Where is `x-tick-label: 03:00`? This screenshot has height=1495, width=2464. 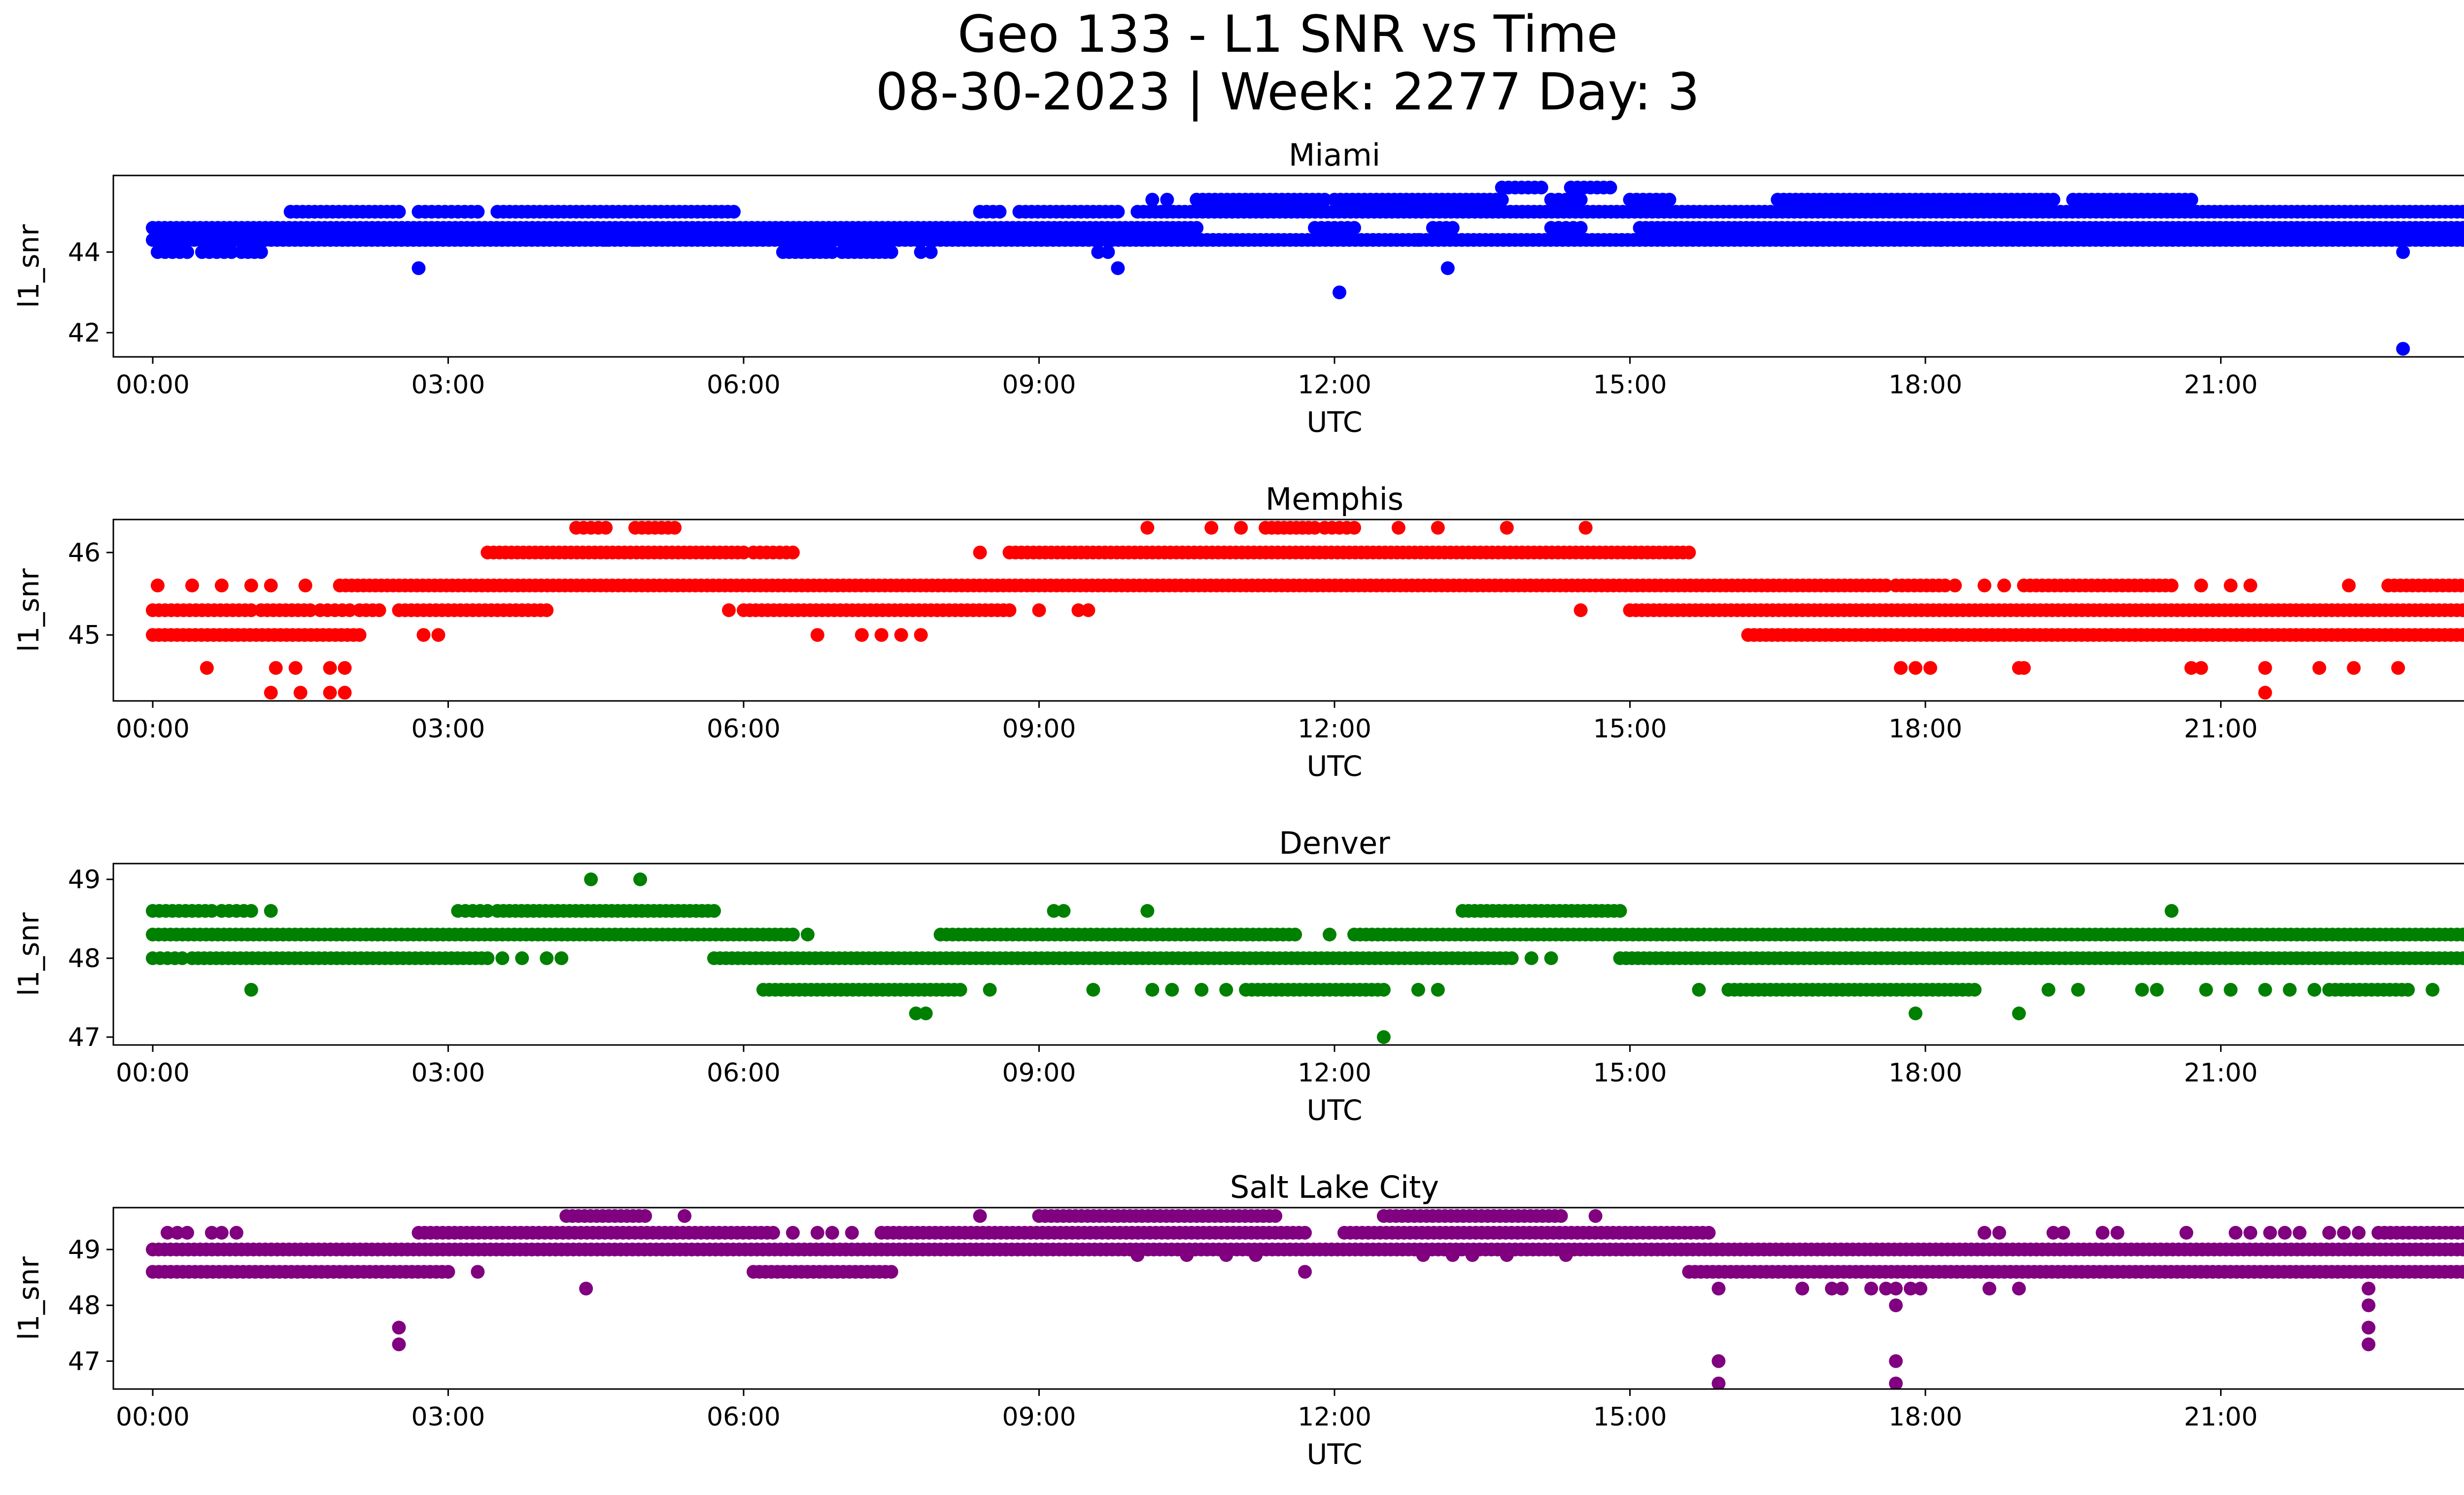
x-tick-label: 03:00 is located at coordinates (448, 1417).